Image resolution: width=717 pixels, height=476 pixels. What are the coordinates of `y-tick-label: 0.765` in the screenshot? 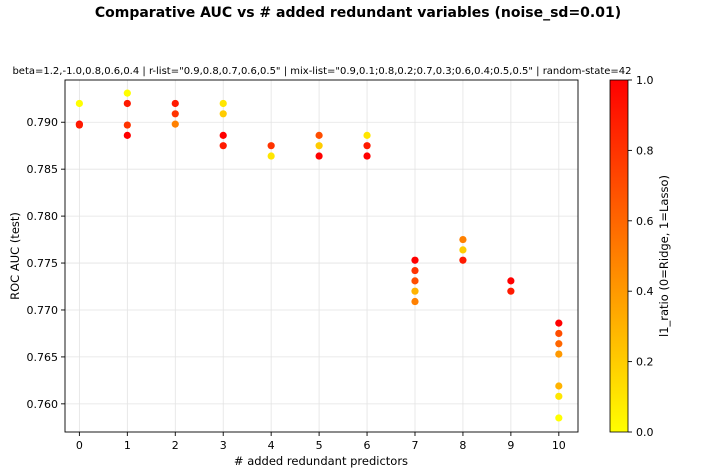 It's located at (43, 357).